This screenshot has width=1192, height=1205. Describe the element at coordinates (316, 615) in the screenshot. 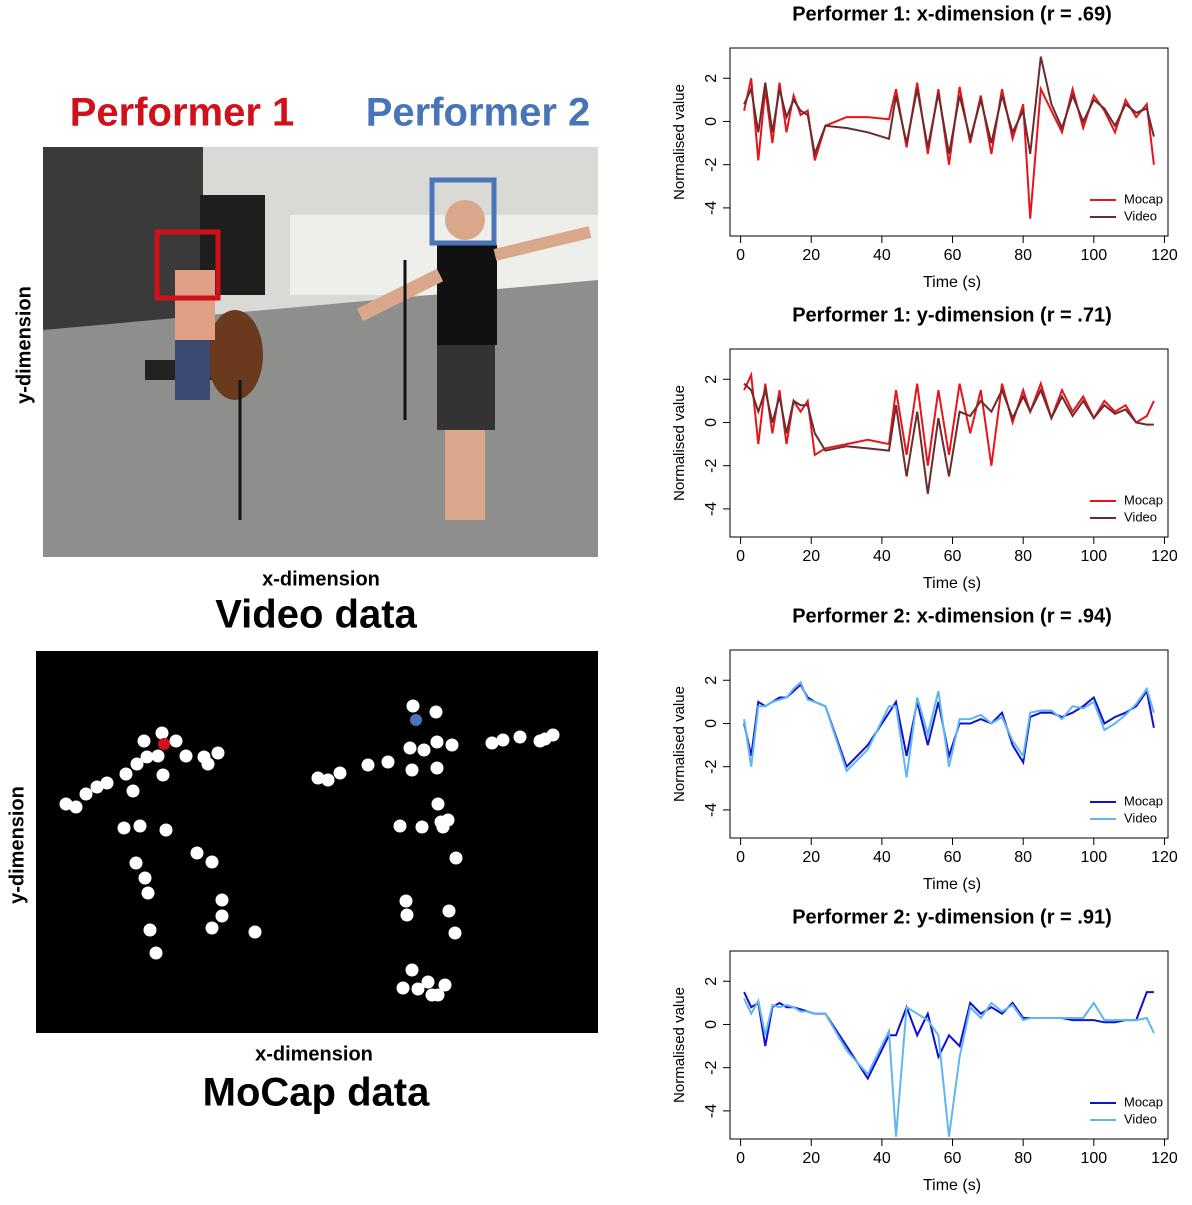

I see `panel-caption: Video data` at that location.